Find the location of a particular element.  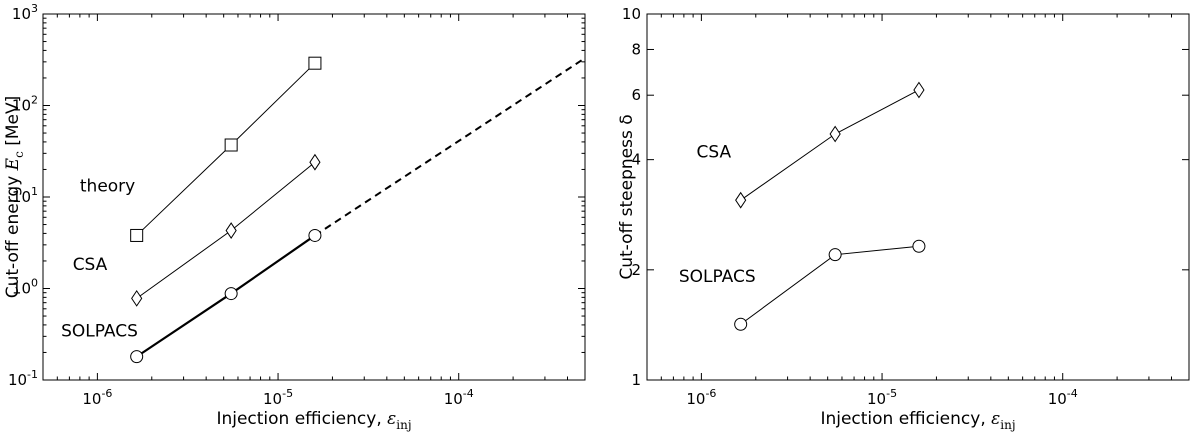

y-tick-label: 10⁰ is located at coordinates (25, 287).